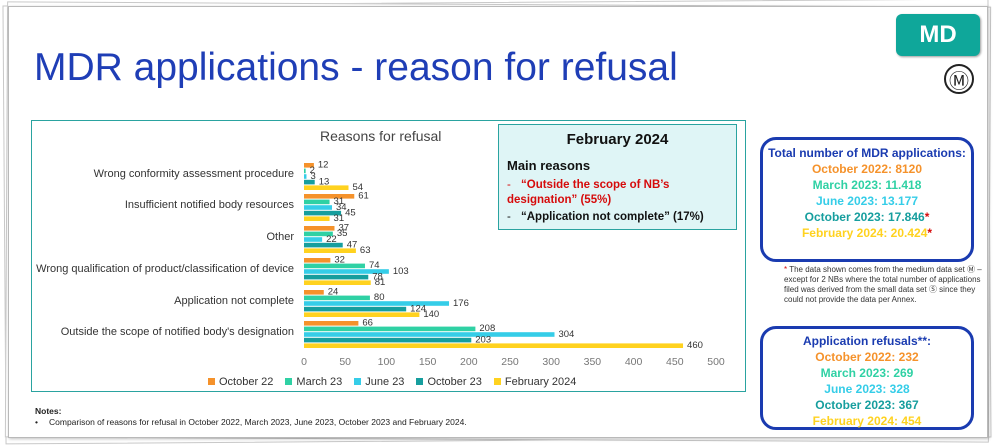 The image size is (1000, 446). What do you see at coordinates (864, 217) in the screenshot?
I see `total-line-text: October 2023: 17.846` at bounding box center [864, 217].